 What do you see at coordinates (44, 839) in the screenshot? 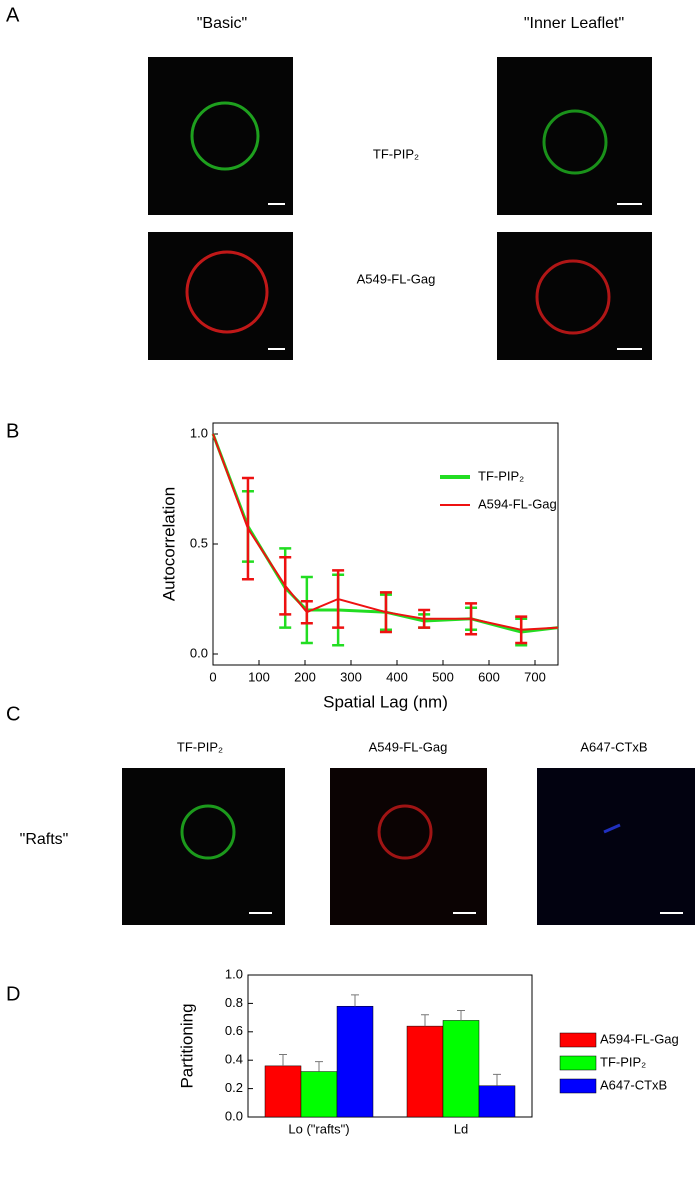
I see `row-label: "Rafts"` at bounding box center [44, 839].